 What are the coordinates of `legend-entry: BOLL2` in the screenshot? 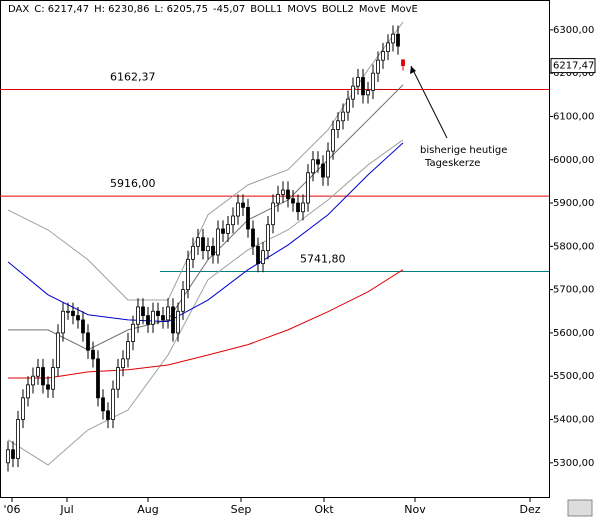 It's located at (338, 9).